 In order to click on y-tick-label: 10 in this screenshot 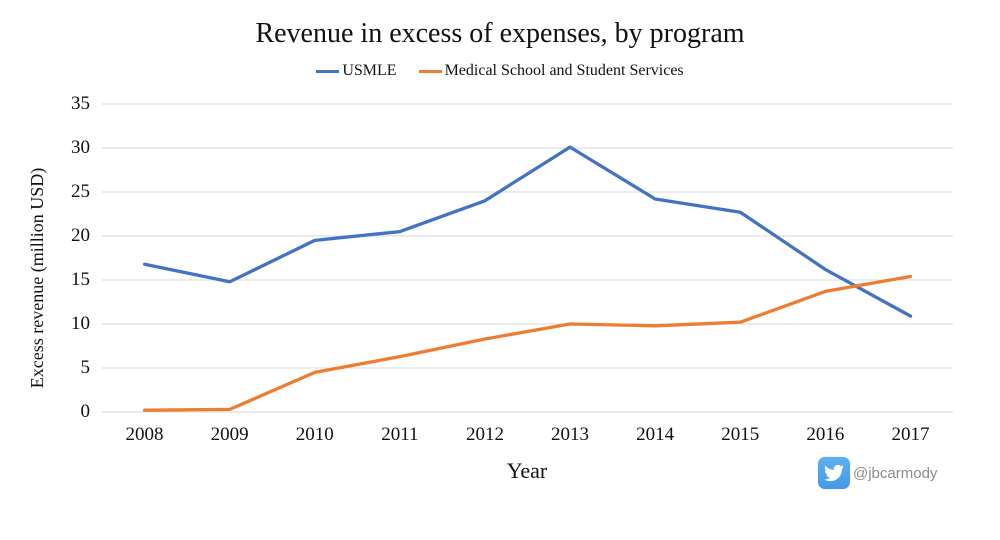, I will do `click(80, 323)`.